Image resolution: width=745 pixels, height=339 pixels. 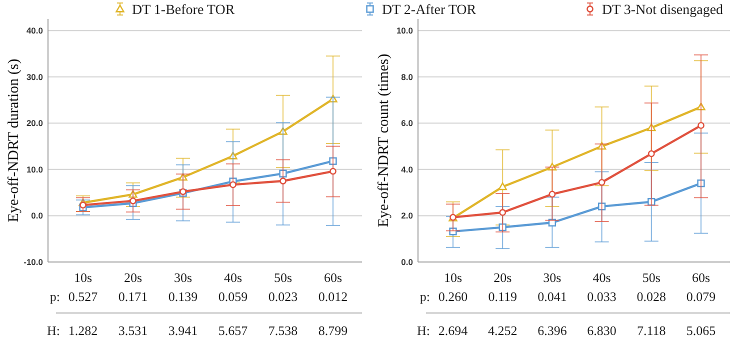 I want to click on legend-label: DT 1-Before TOR, so click(x=184, y=10).